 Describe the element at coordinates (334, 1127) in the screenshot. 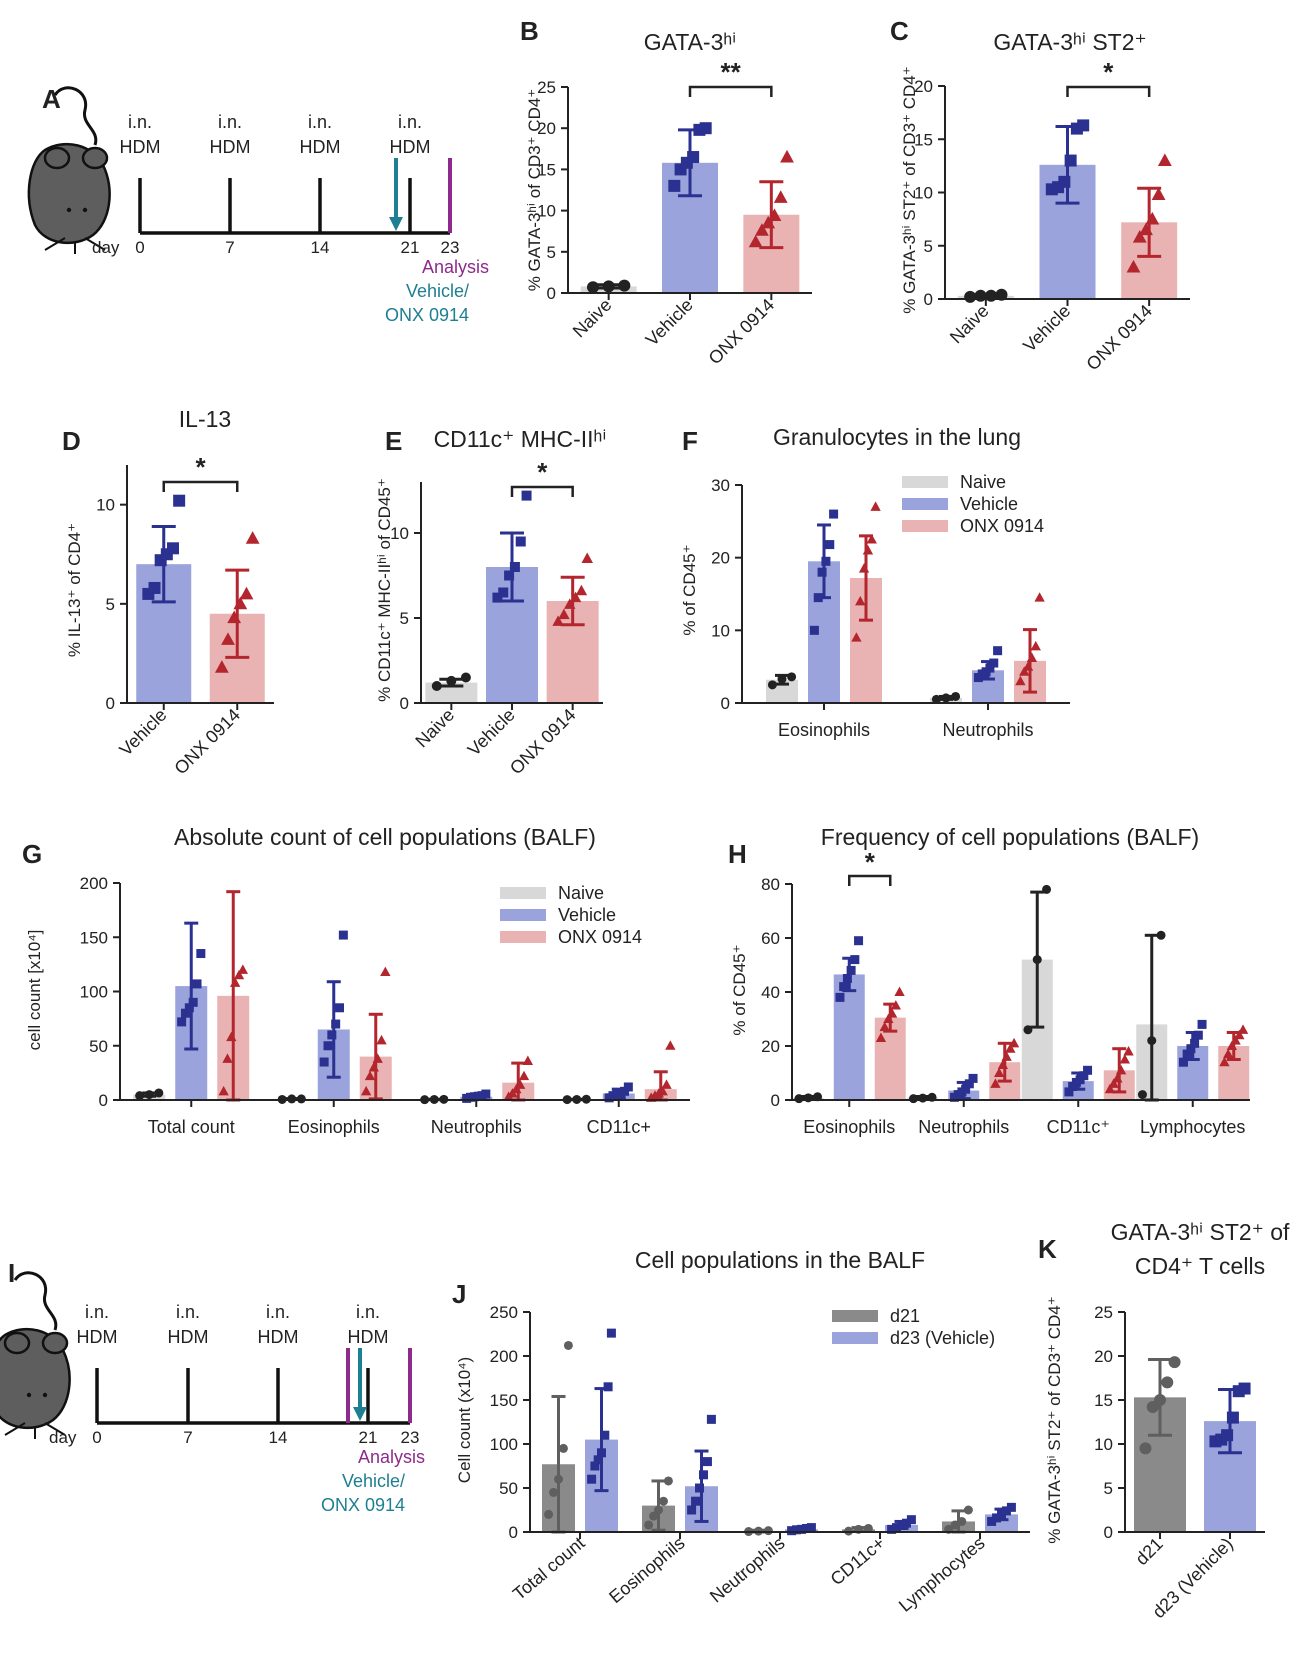

I see `x-tick-label: Eosinophils` at that location.